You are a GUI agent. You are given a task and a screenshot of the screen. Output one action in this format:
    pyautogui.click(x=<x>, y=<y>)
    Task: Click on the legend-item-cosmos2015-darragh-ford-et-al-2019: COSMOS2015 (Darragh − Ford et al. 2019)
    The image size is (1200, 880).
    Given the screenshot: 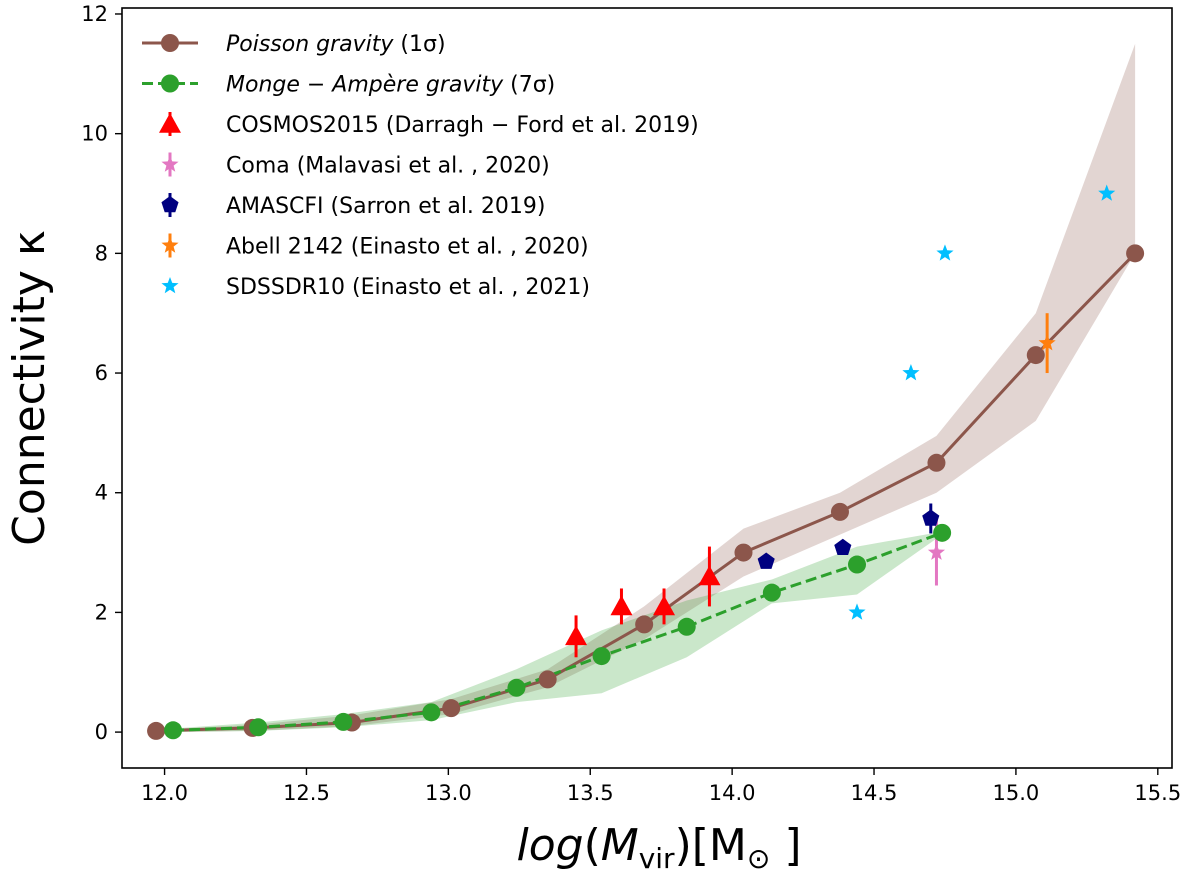 What is the action you would take?
    pyautogui.click(x=429, y=125)
    